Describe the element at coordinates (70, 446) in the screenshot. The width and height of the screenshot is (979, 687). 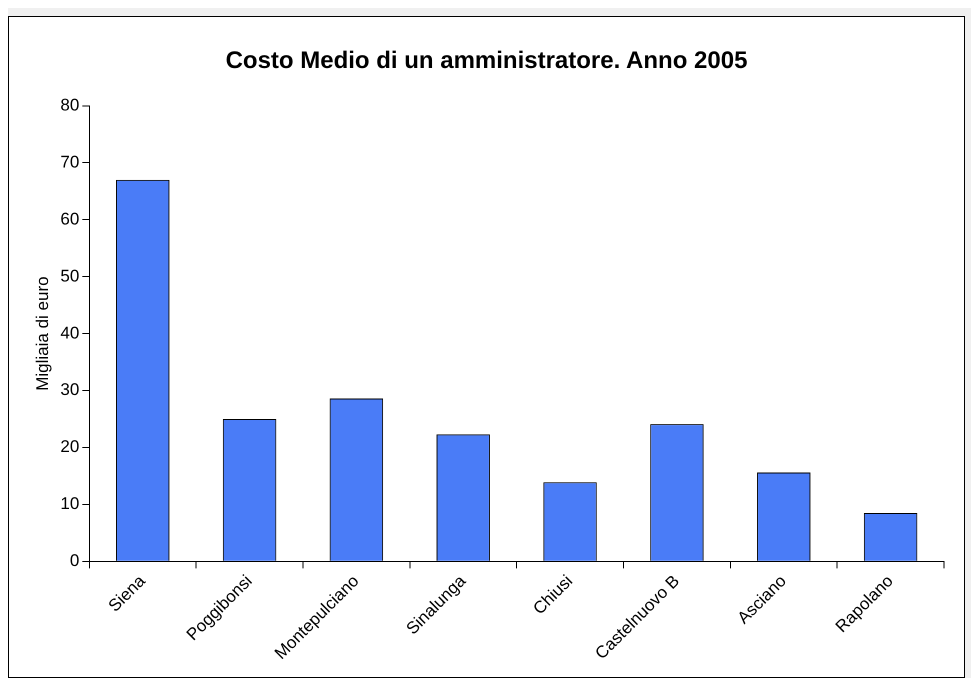
I see `y-tick-label: 20` at that location.